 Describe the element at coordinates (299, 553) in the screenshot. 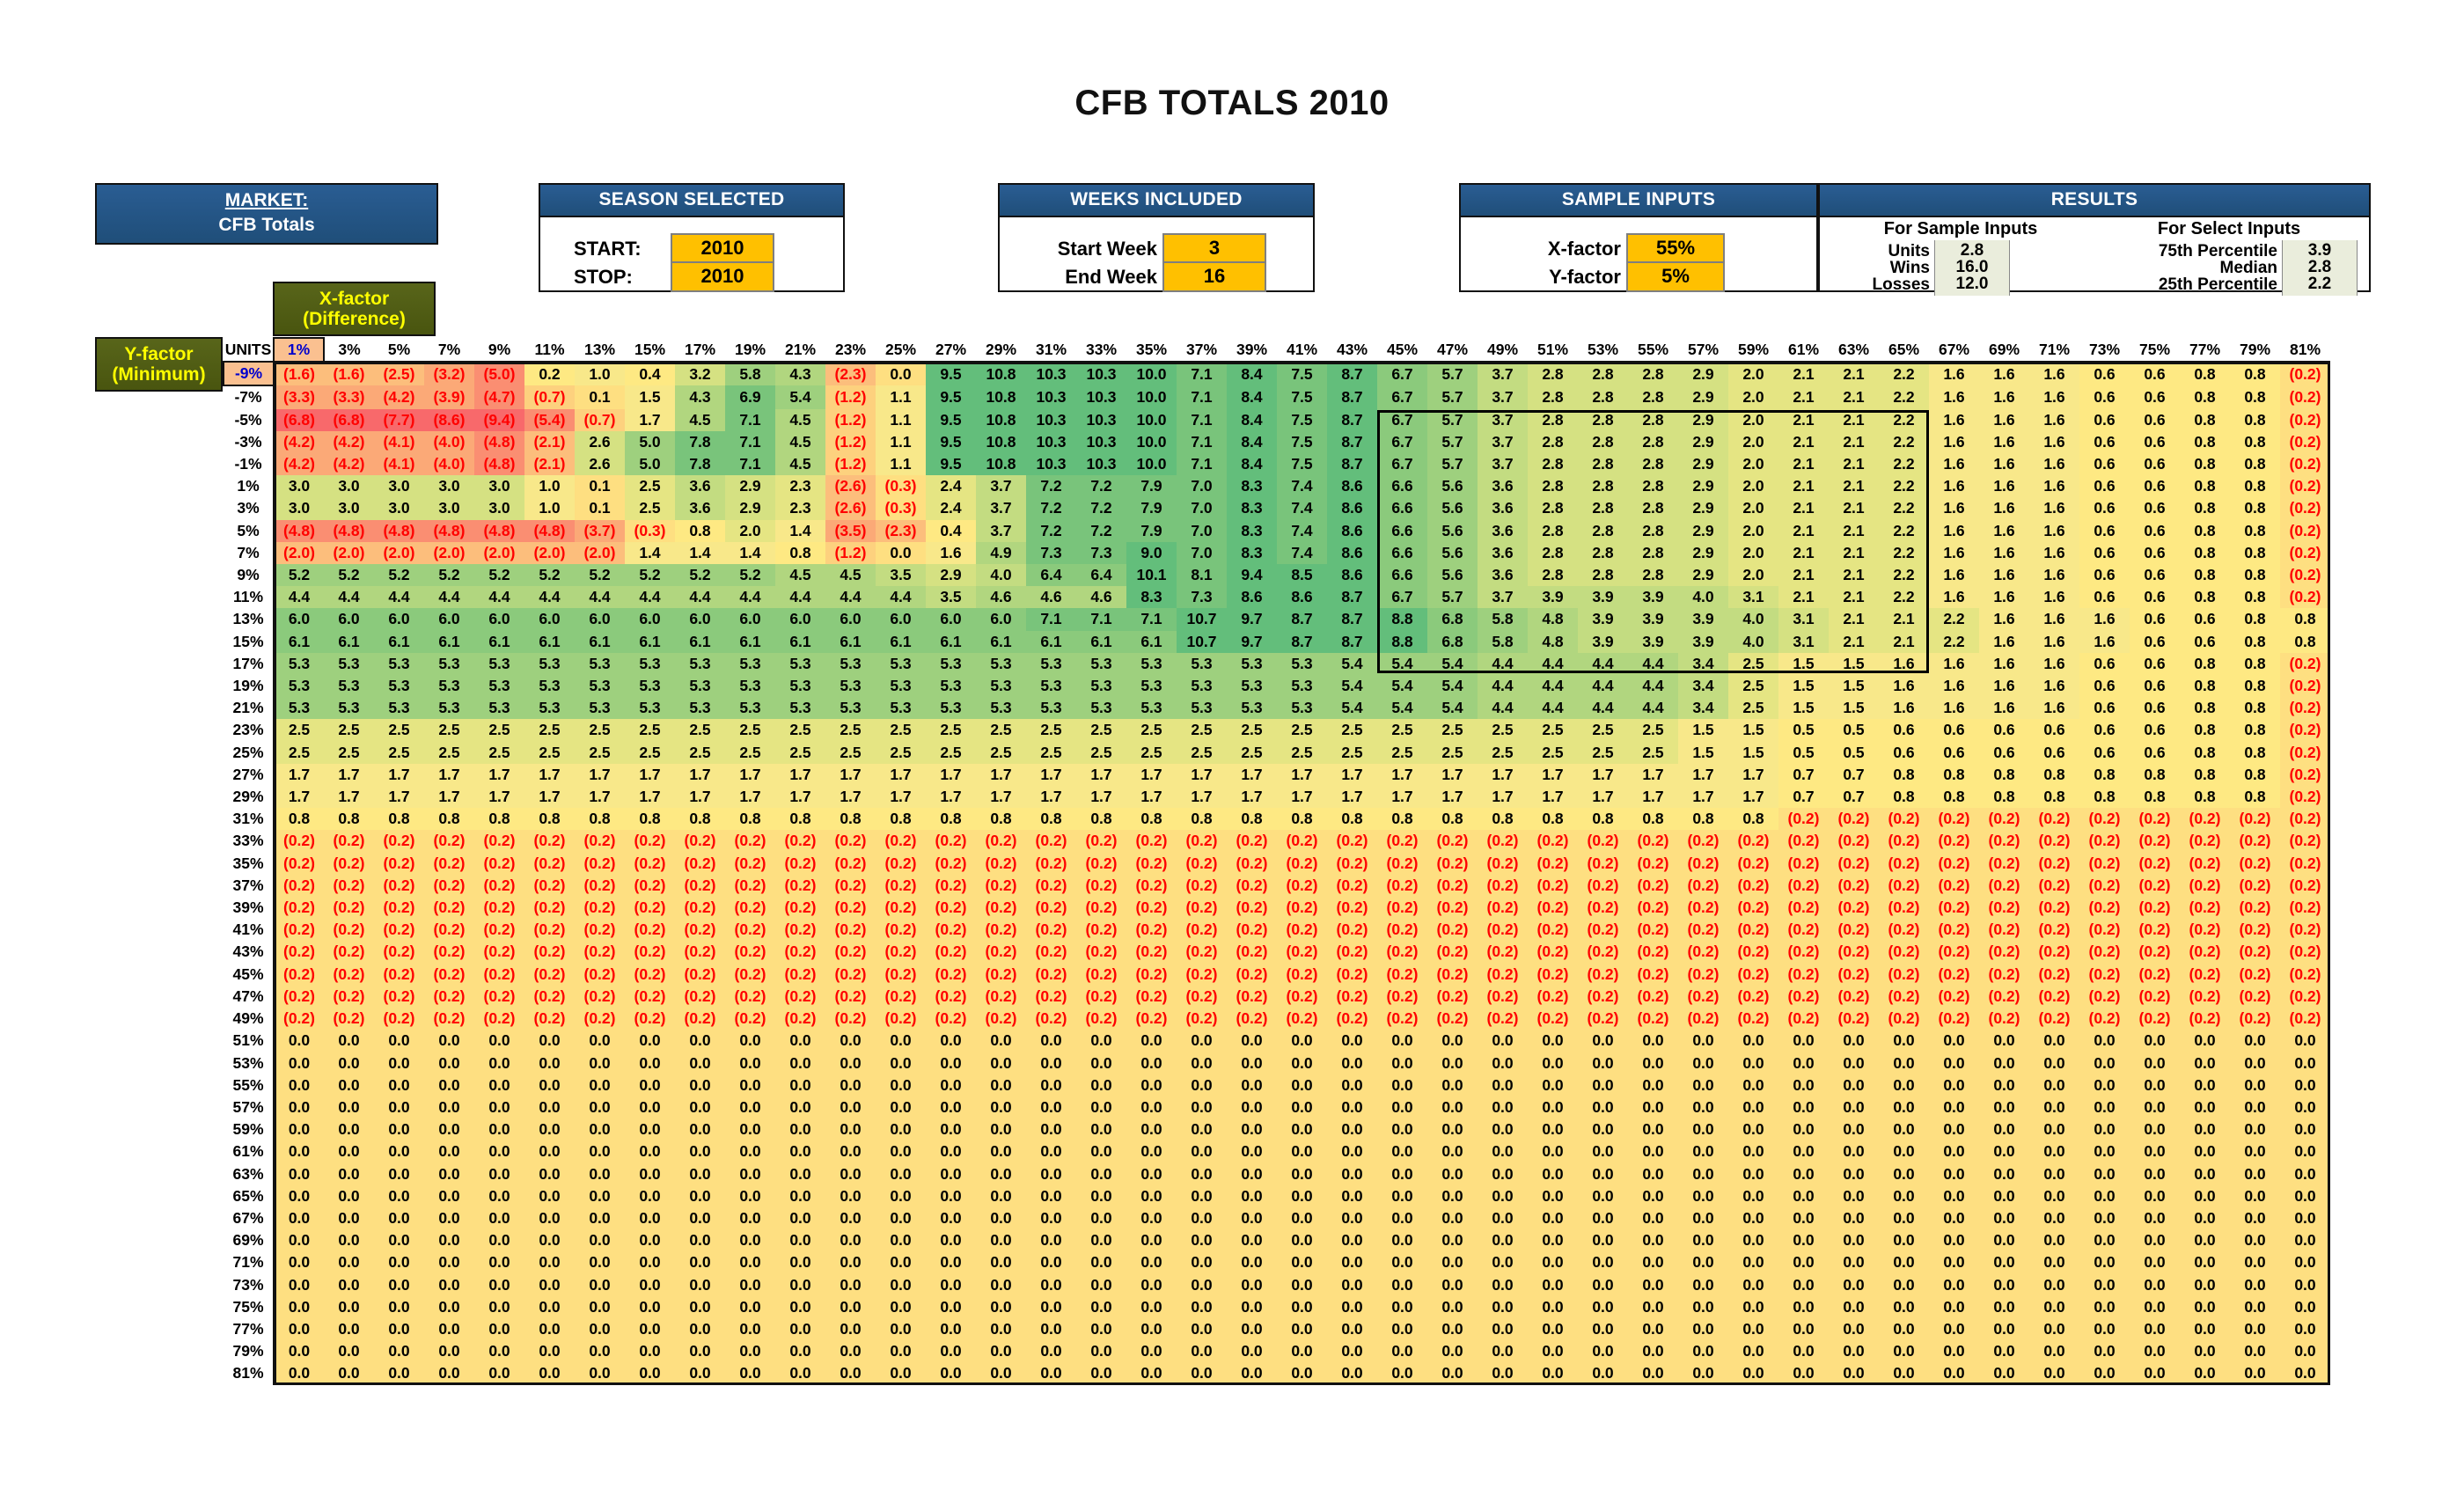

I see `heatmap-cell: (2.0)` at that location.